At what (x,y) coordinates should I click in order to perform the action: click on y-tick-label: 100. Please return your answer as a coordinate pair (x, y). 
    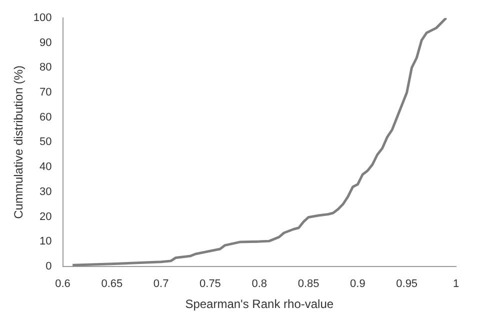
    Looking at the image, I should click on (42, 18).